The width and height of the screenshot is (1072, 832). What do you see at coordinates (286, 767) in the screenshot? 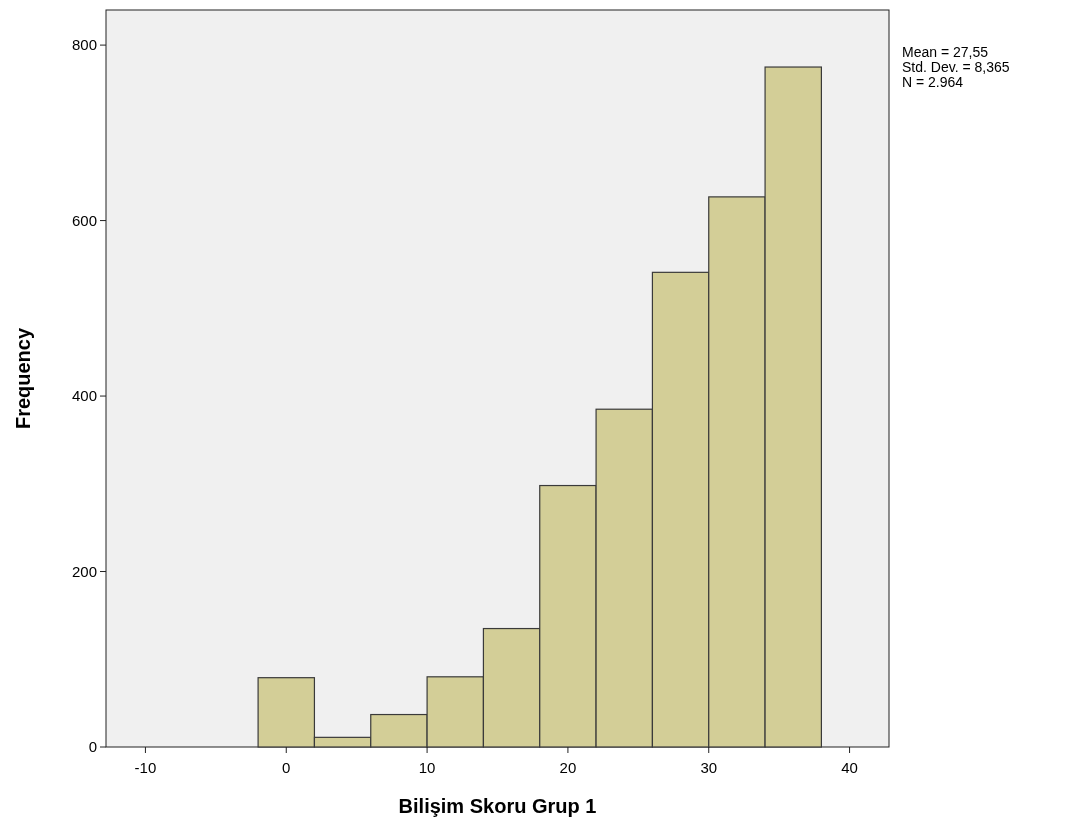
I see `x-tick-label: 0` at bounding box center [286, 767].